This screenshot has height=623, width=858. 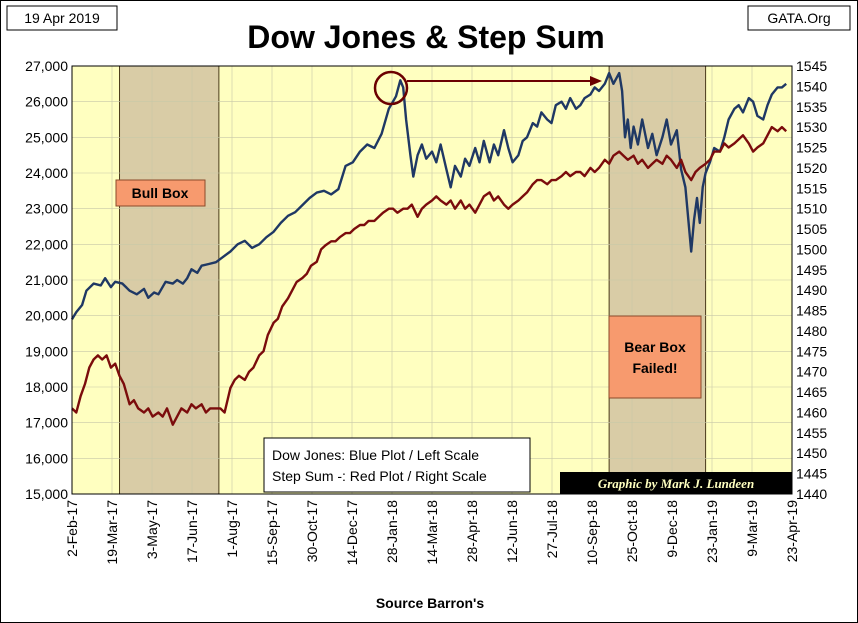 What do you see at coordinates (272, 533) in the screenshot?
I see `x-tick-label: 15-Sep-17` at bounding box center [272, 533].